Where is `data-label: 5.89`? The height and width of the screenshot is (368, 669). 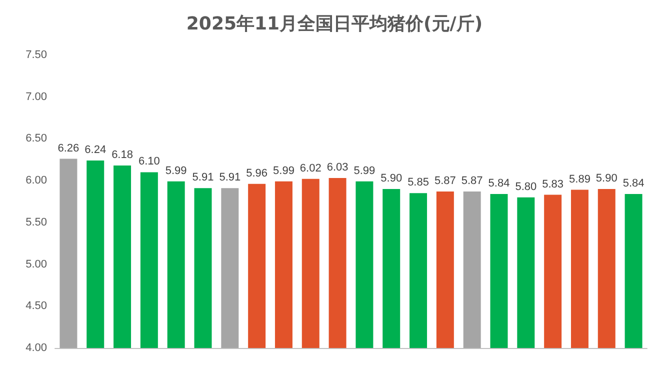 data-label: 5.89 is located at coordinates (579, 179).